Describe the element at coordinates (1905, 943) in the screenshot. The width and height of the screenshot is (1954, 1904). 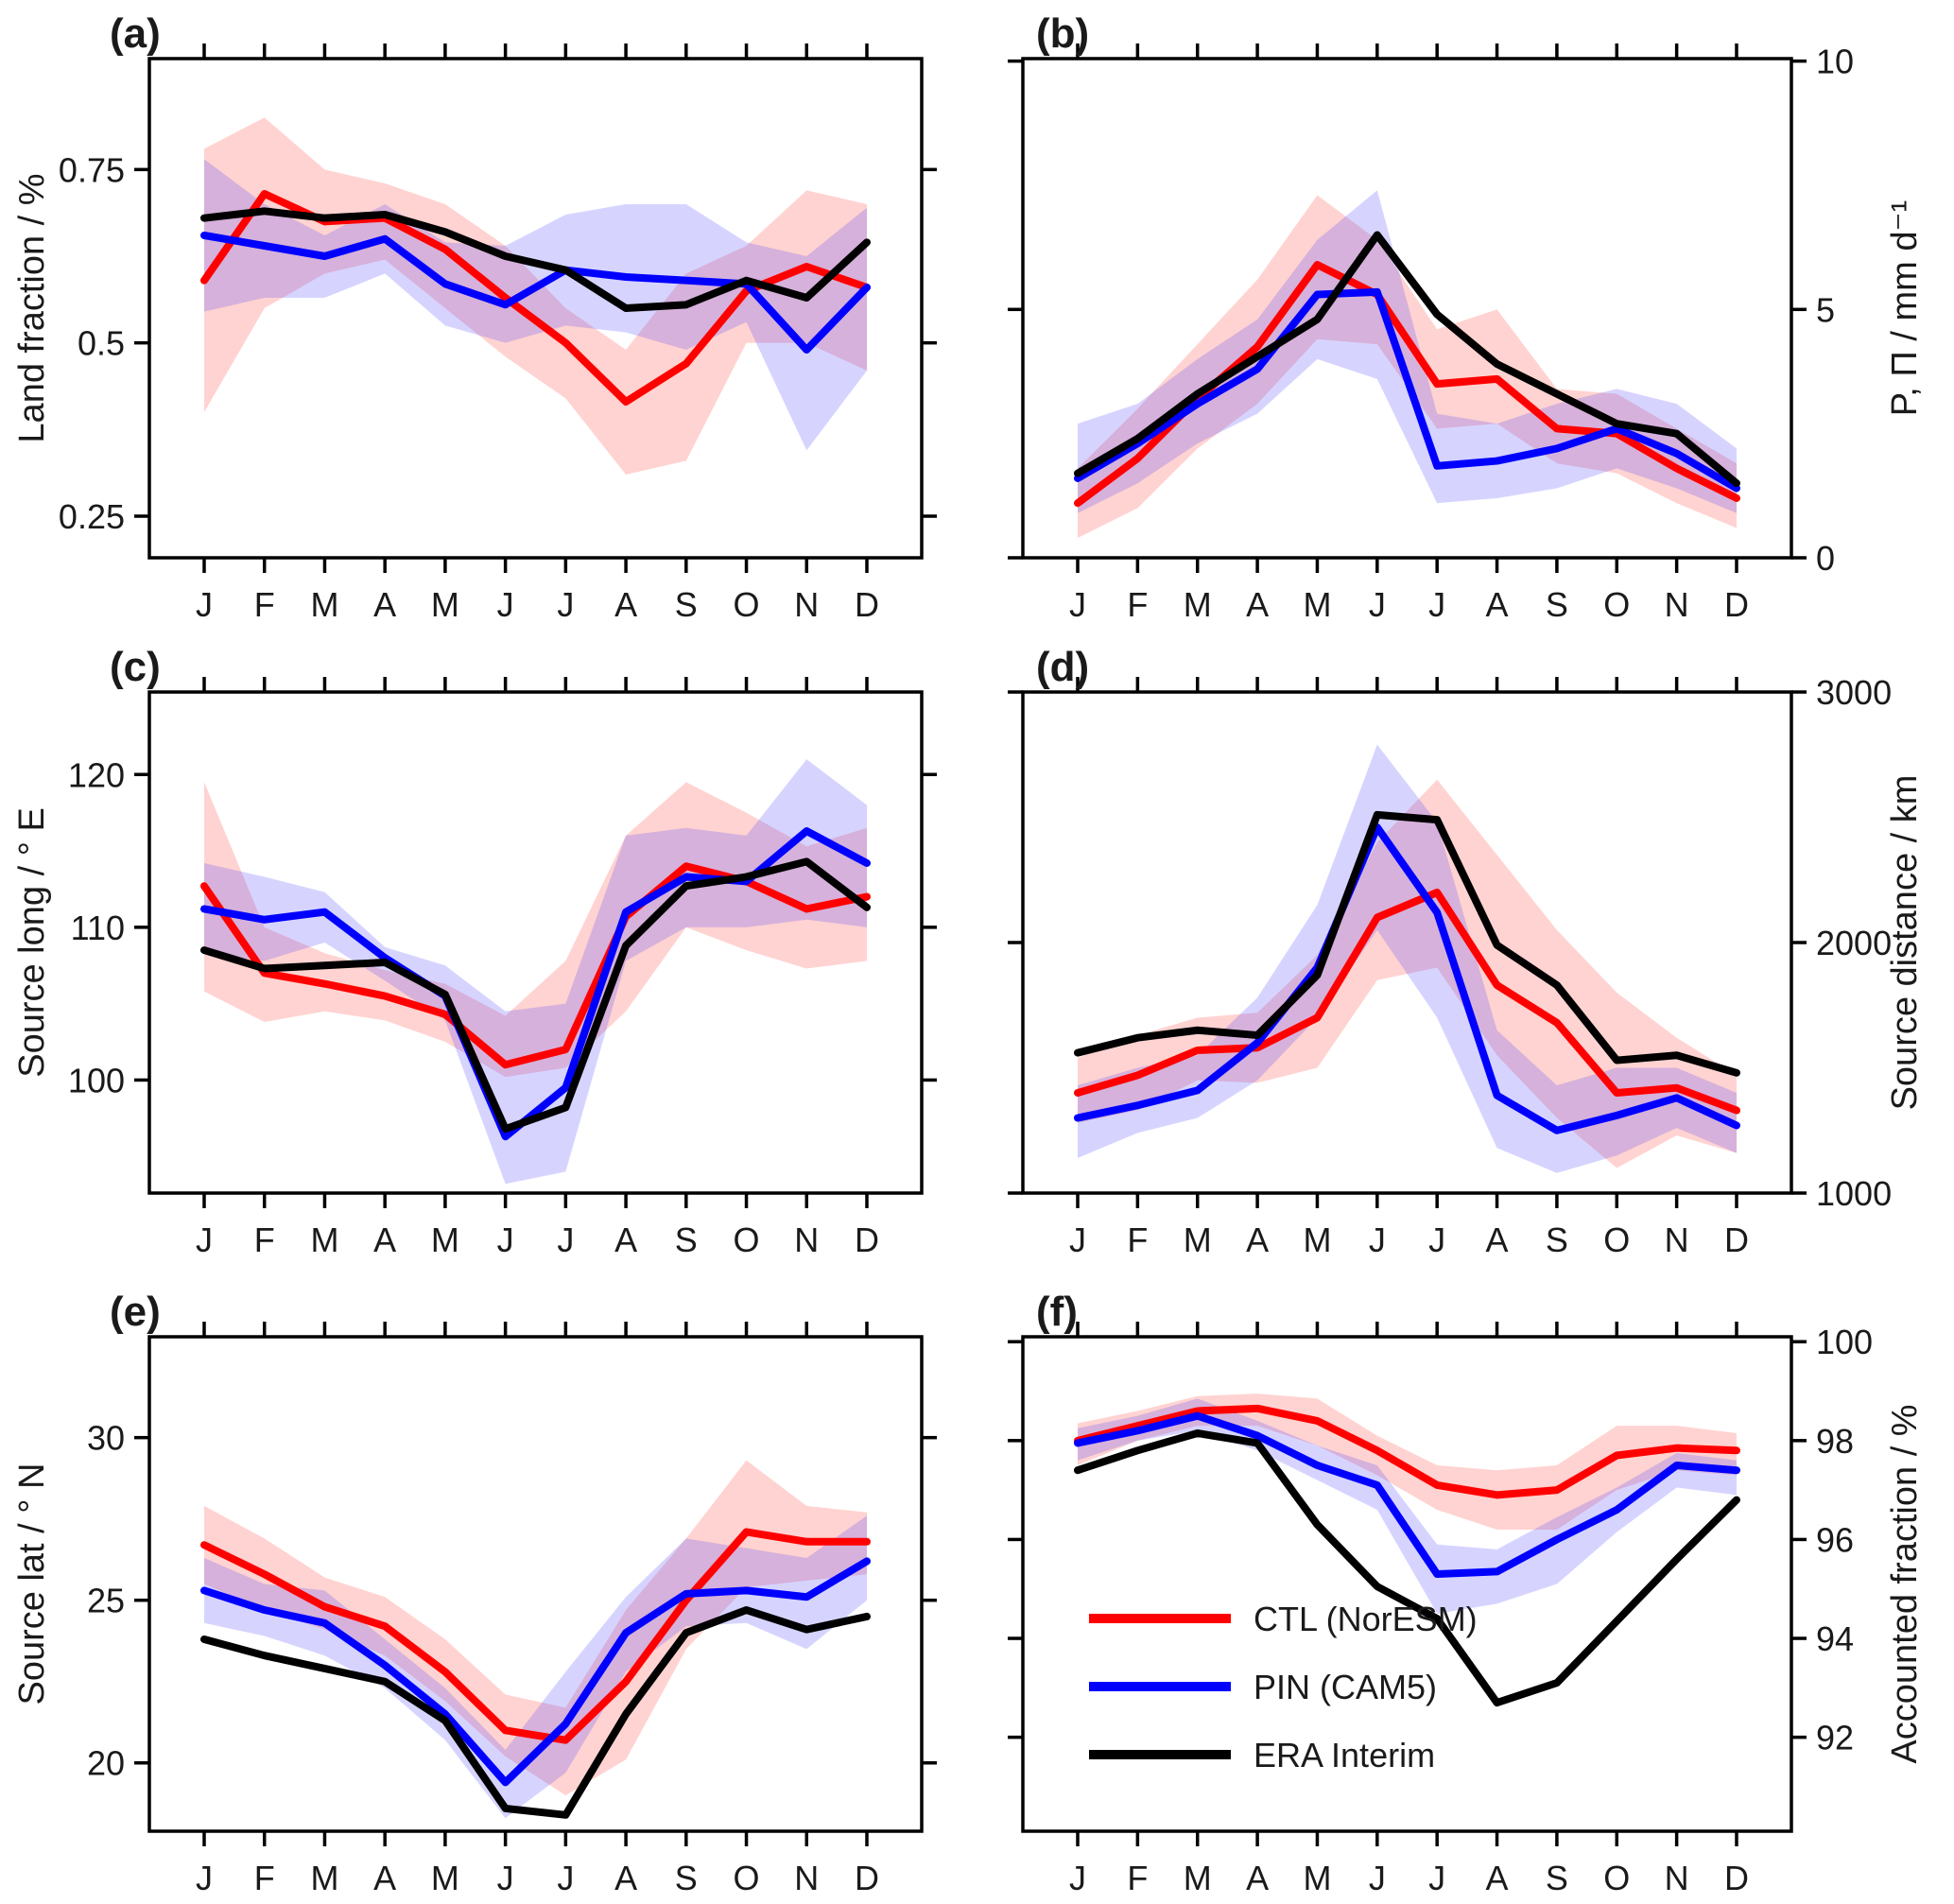
I see `y-axis-title: Source distance / km` at that location.